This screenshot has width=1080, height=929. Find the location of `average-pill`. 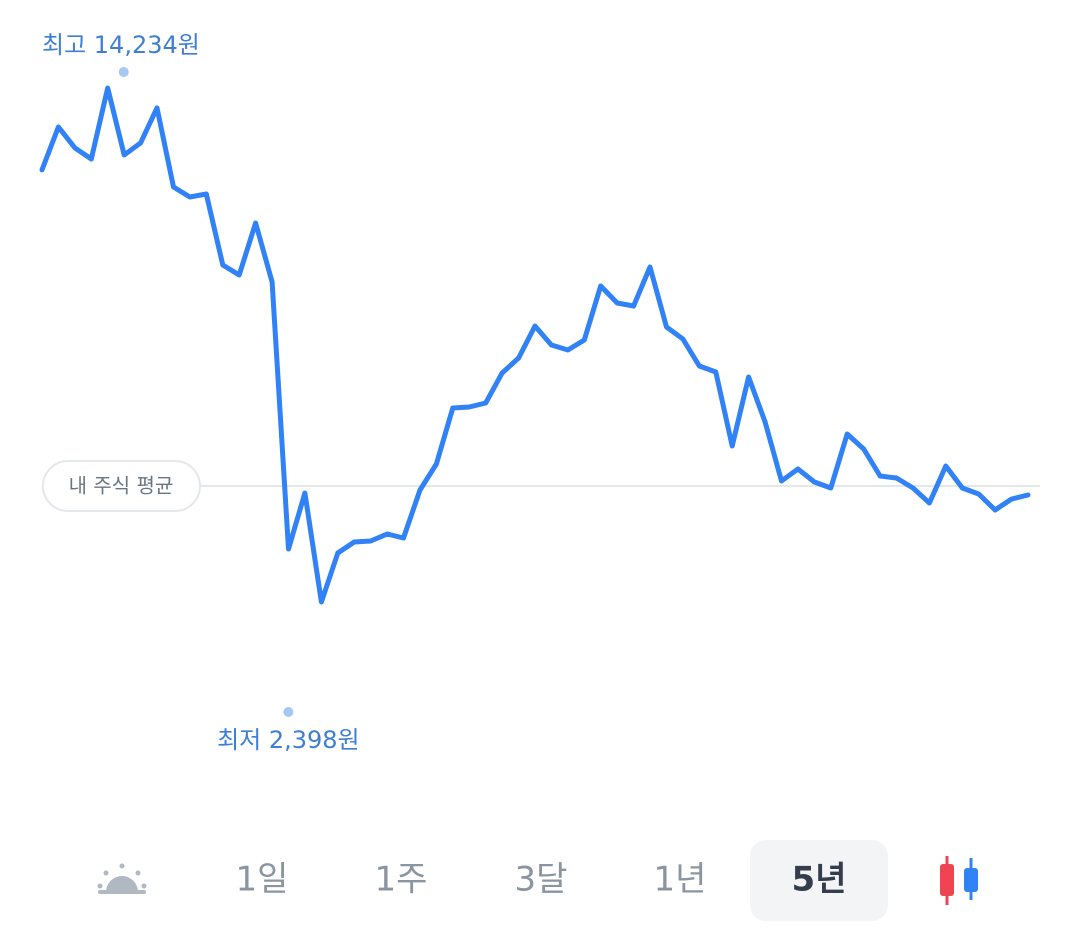

average-pill is located at coordinates (121, 486).